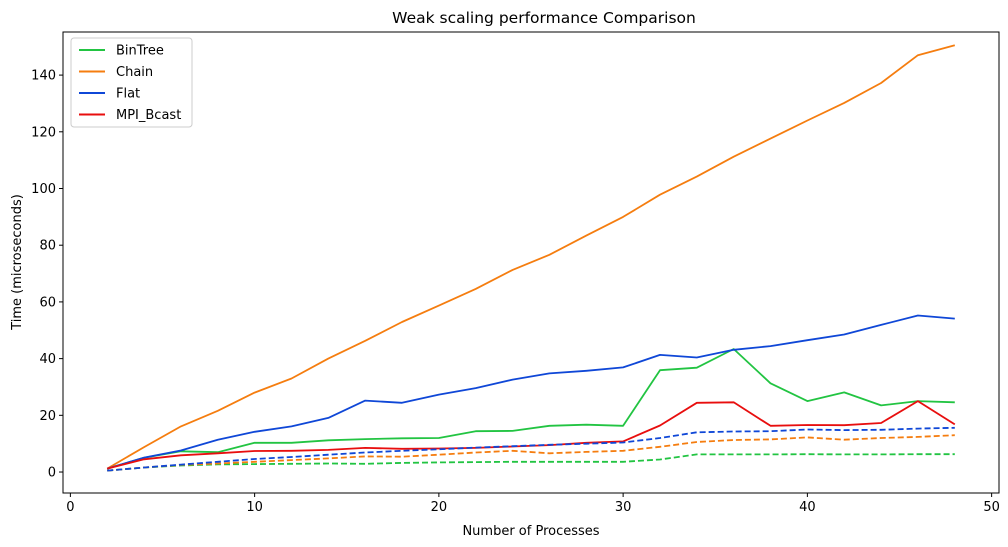 Image resolution: width=1008 pixels, height=547 pixels. What do you see at coordinates (991, 507) in the screenshot?
I see `x-tick-label: 50` at bounding box center [991, 507].